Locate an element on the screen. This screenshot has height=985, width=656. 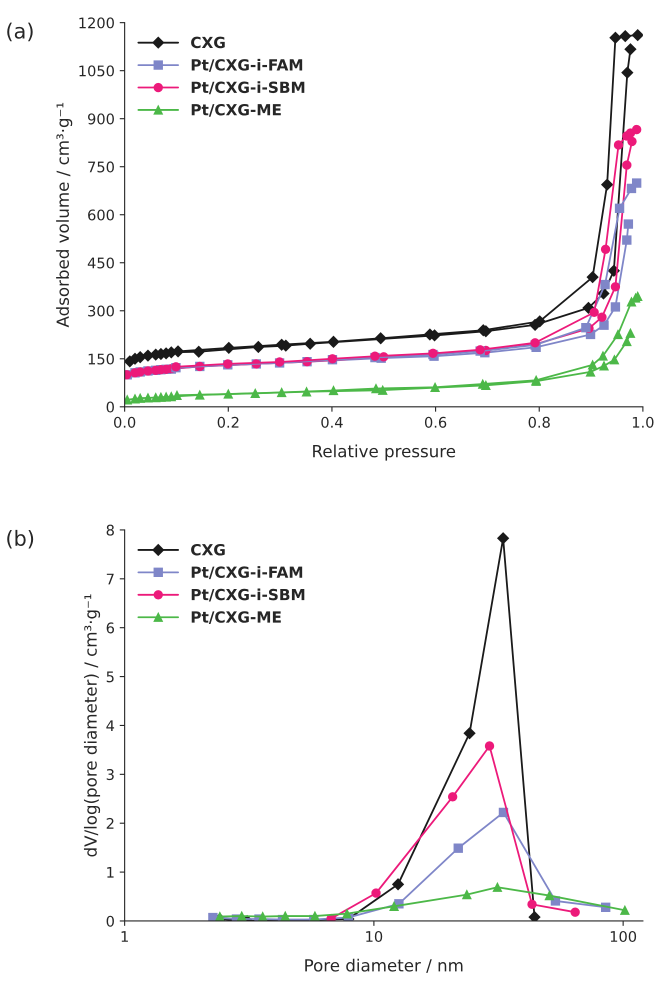
chart-title: (b) is located at coordinates (20, 539).